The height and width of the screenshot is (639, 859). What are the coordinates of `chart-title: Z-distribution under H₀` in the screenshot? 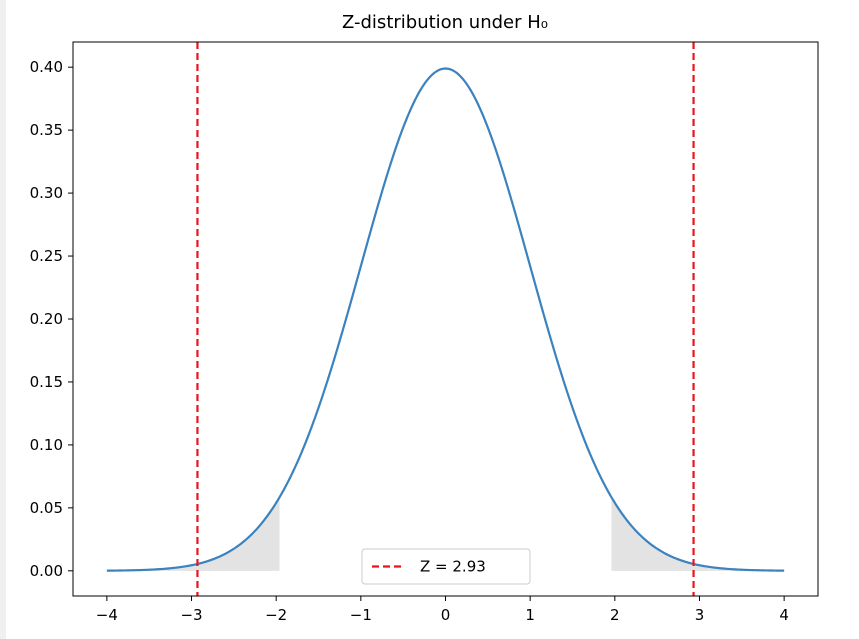 It's located at (445, 22).